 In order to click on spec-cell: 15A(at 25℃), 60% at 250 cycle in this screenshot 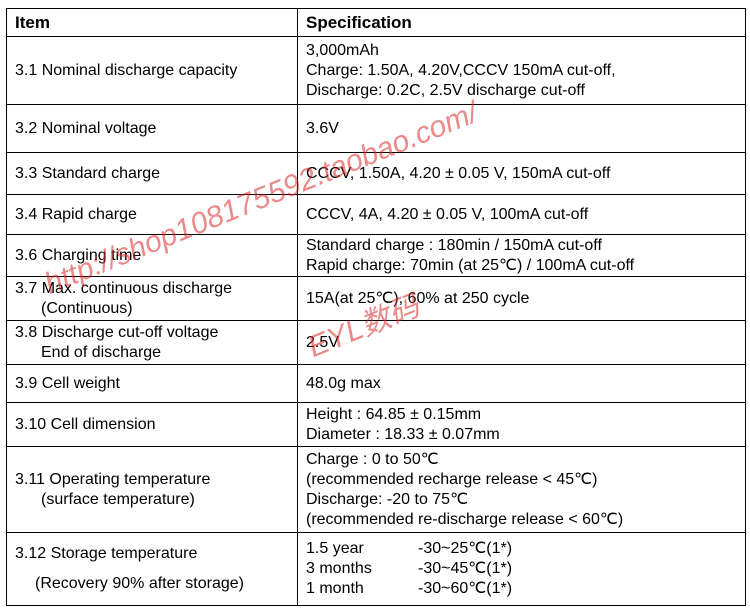, I will do `click(521, 298)`.